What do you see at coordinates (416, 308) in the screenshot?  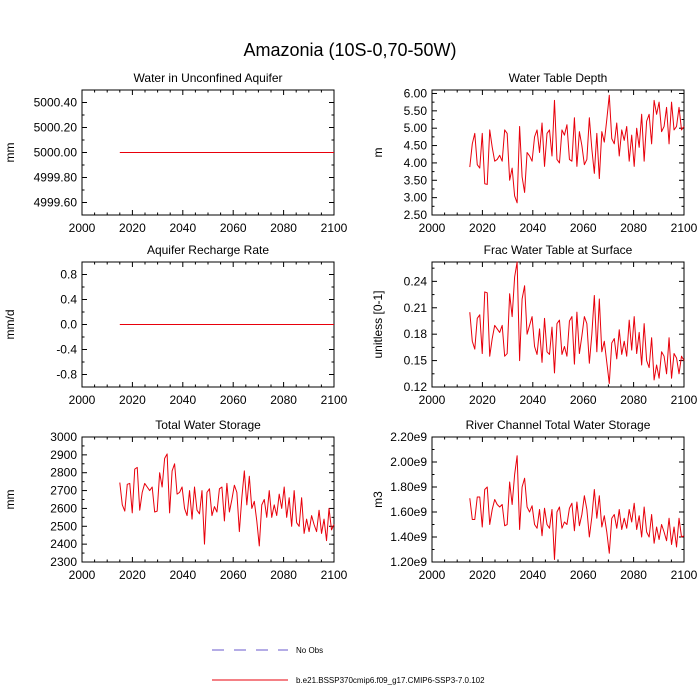 I see `y-tick-label: 0.21` at bounding box center [416, 308].